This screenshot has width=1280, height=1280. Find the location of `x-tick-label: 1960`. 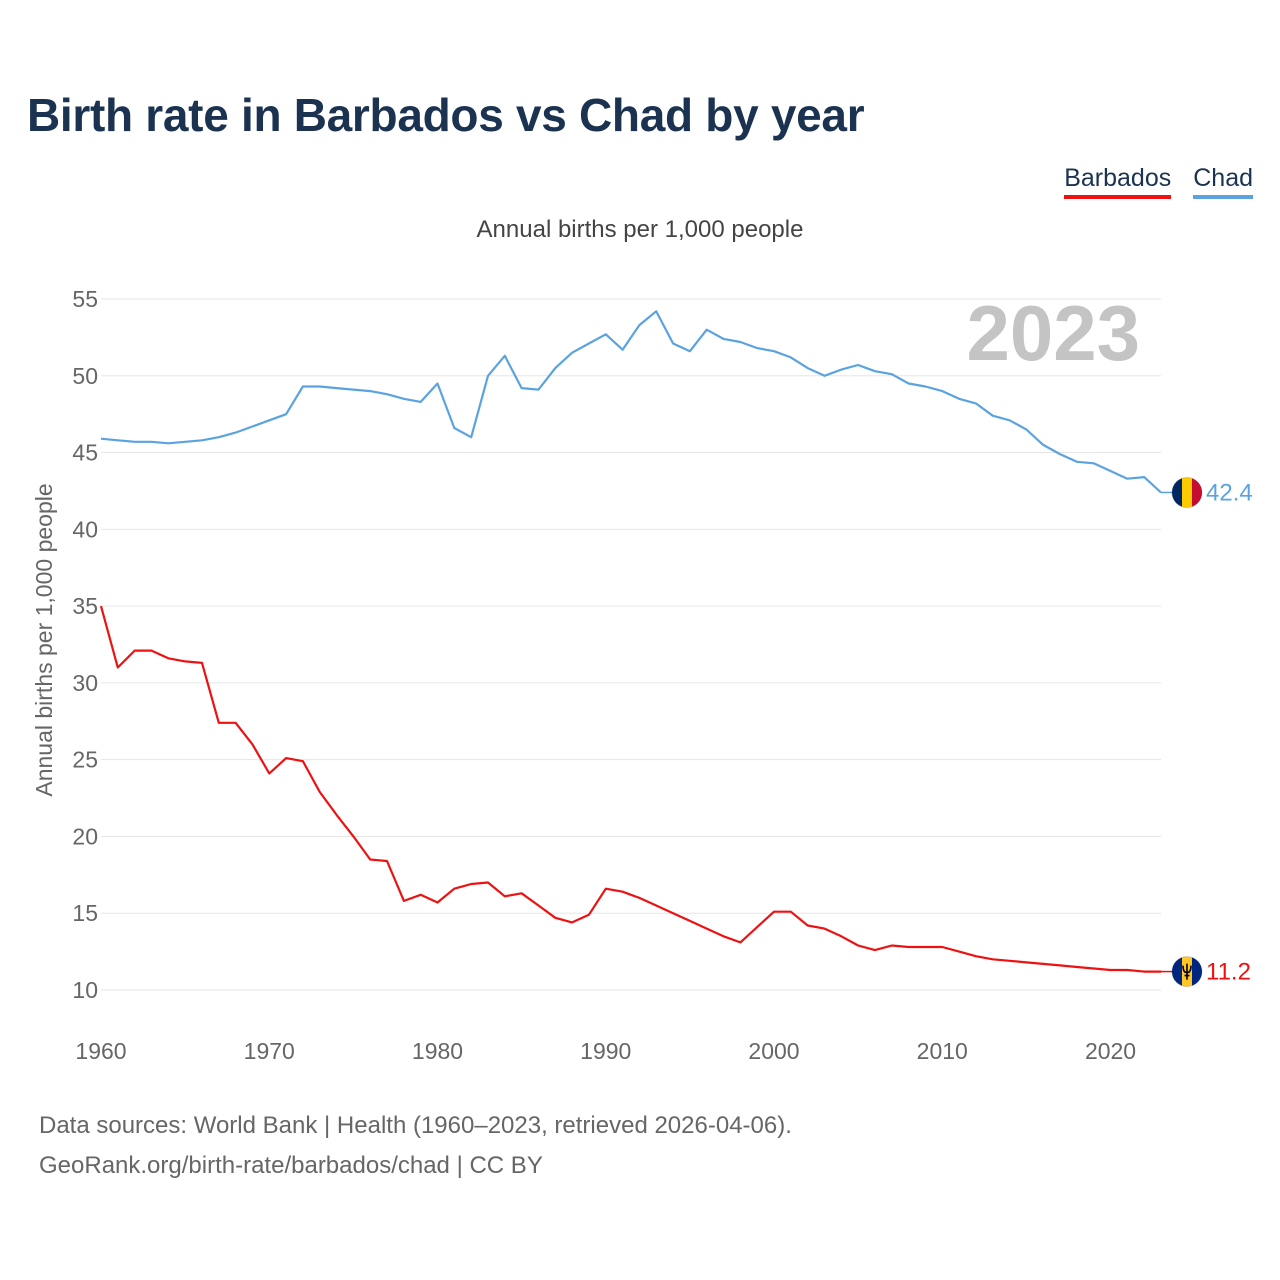

x-tick-label: 1960 is located at coordinates (100, 1051).